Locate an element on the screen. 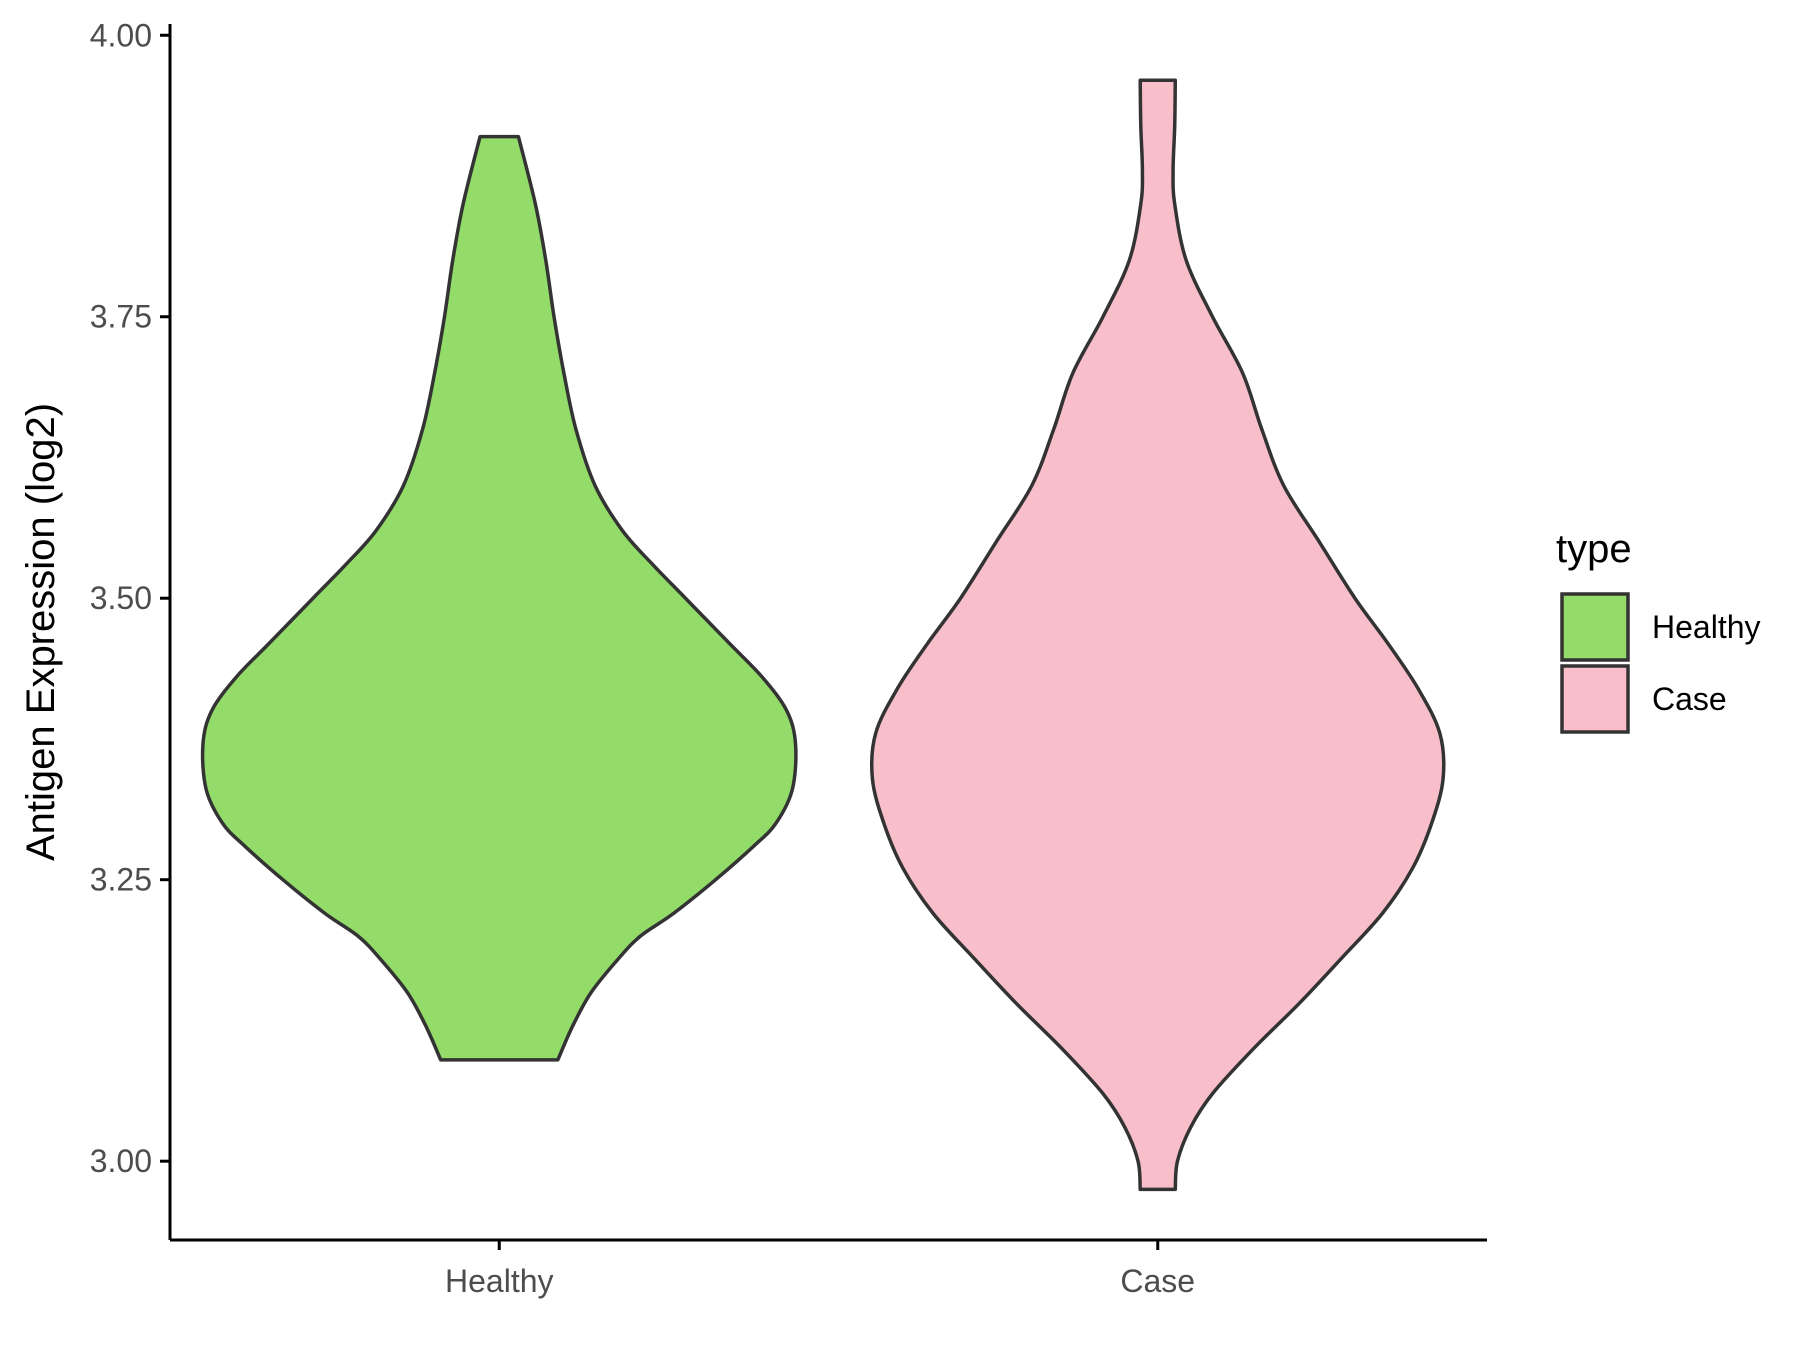  x-tick-label: Healthy is located at coordinates (499, 1281).